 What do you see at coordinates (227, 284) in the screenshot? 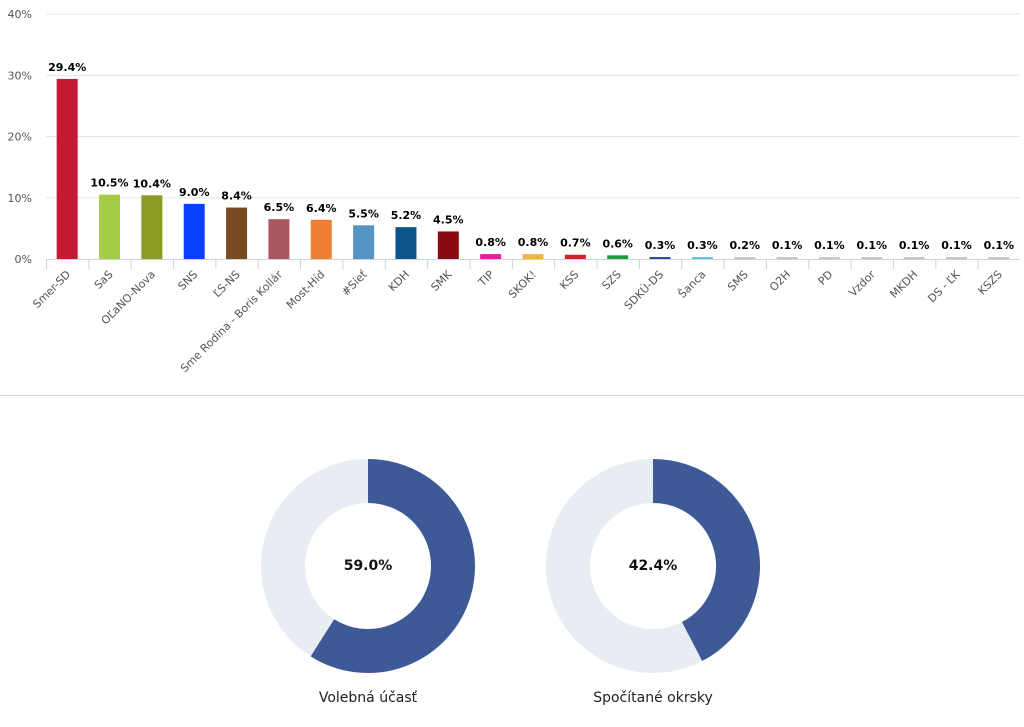
I see `x-tick-label: ĽS-NS` at bounding box center [227, 284].